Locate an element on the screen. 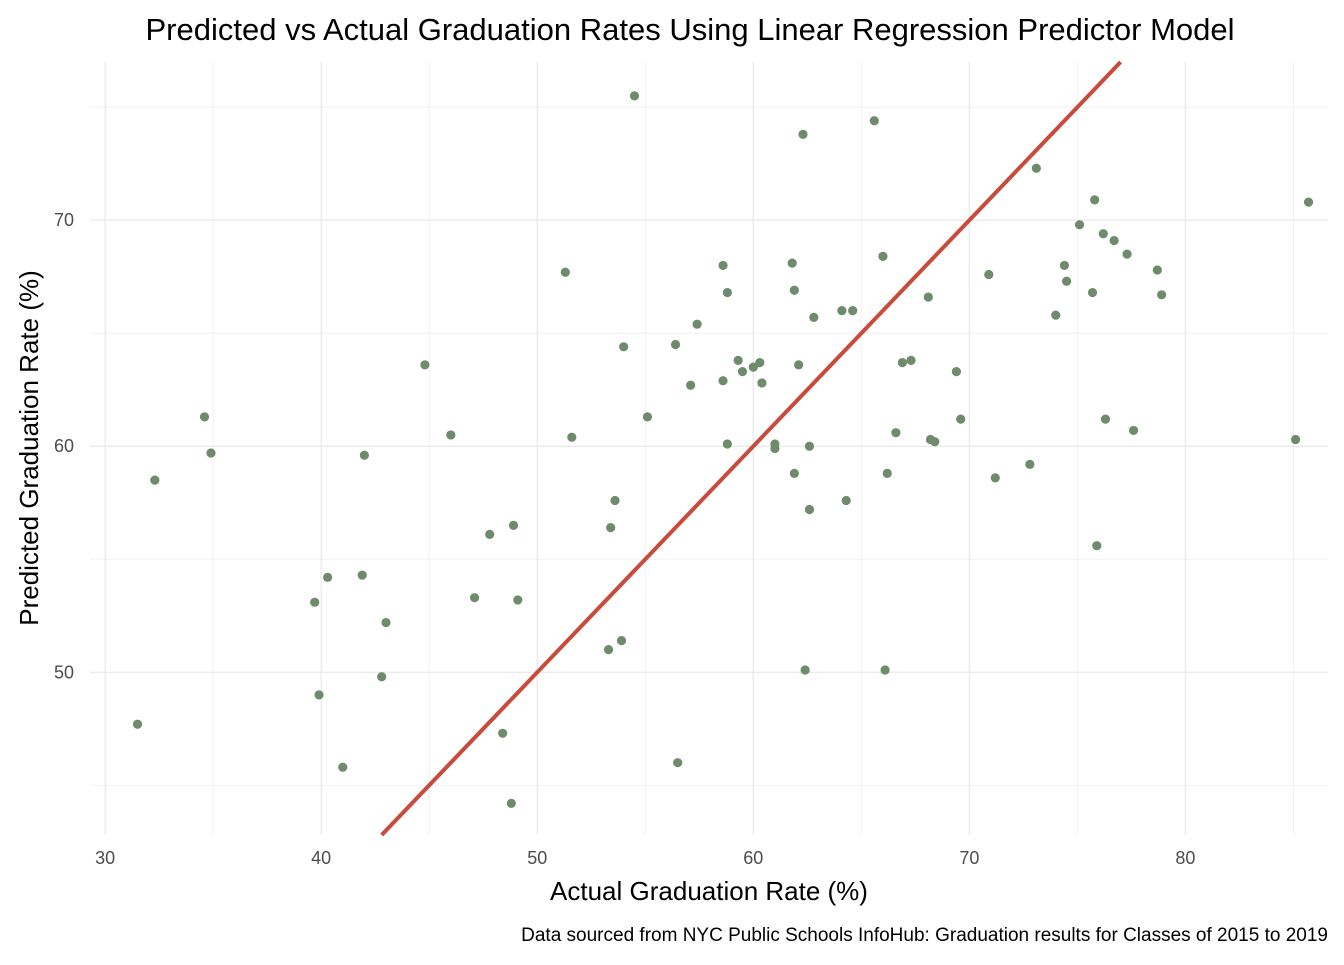 Image resolution: width=1344 pixels, height=965 pixels. x-tick-label: 60 is located at coordinates (753, 858).